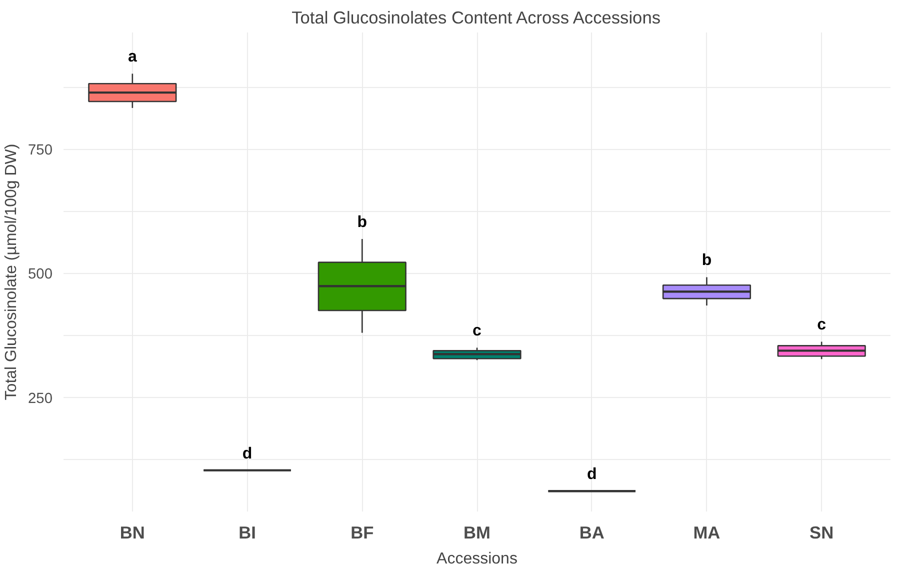 This screenshot has height=571, width=901. I want to click on chart-title: Total Glucosinolates Content Across Accessions, so click(476, 18).